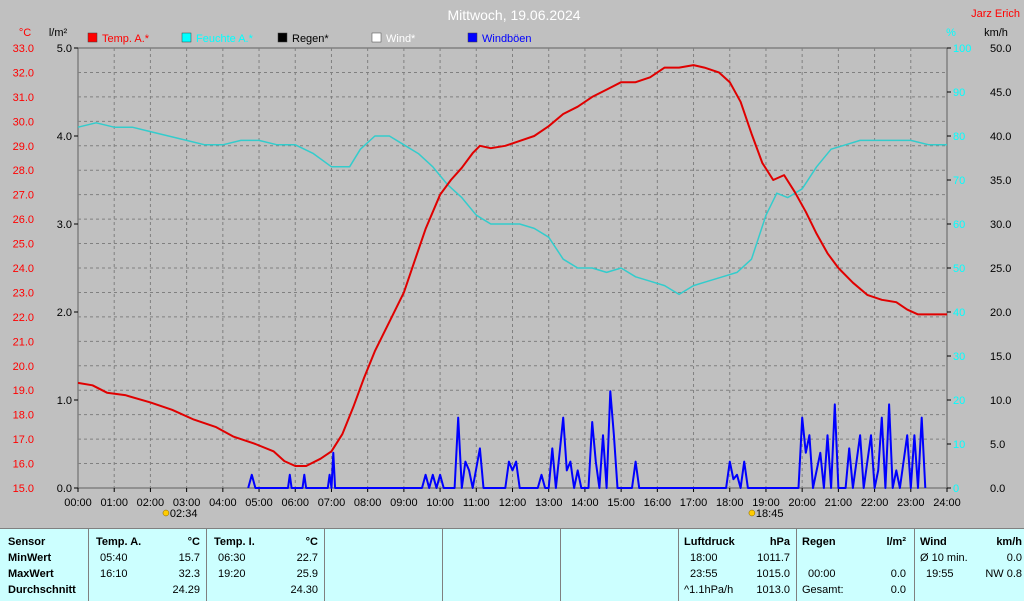 Image resolution: width=1024 pixels, height=601 pixels. Describe the element at coordinates (704, 558) in the screenshot. I see `pressure-min-time: 18:00` at that location.